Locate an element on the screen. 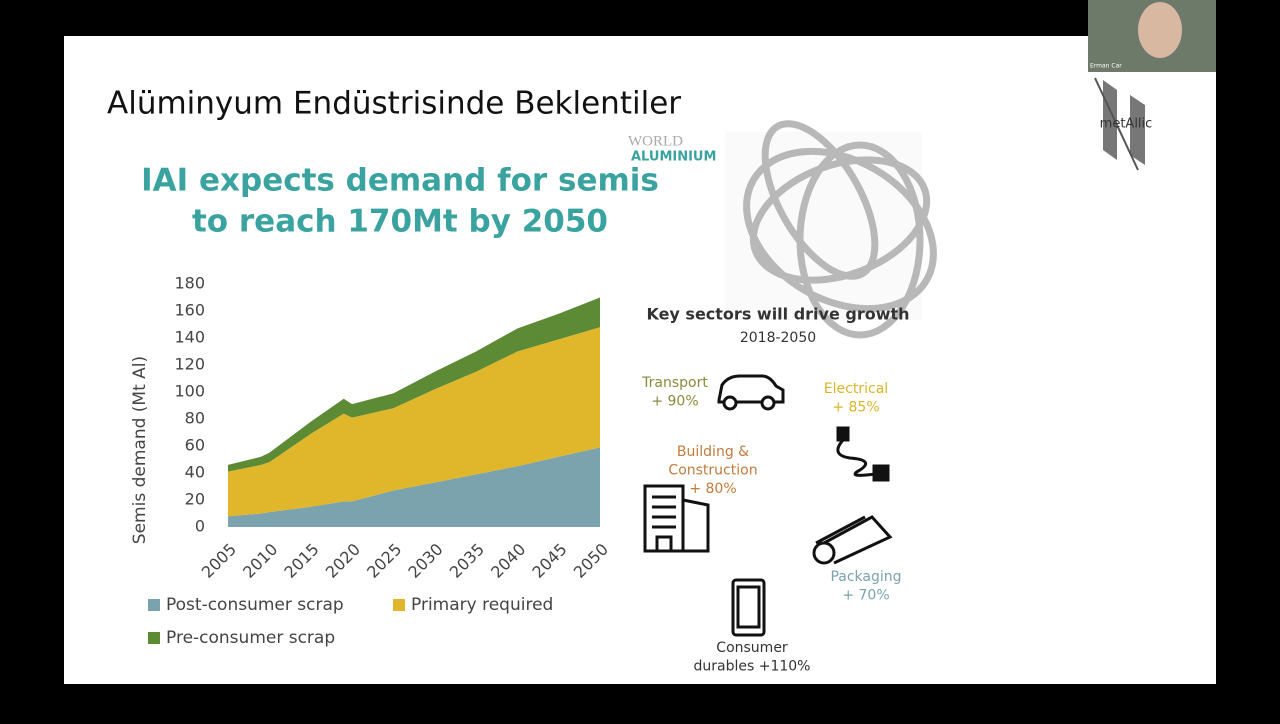 The width and height of the screenshot is (1280, 724). chart-title: IAI expects demand for semis is located at coordinates (400, 181).